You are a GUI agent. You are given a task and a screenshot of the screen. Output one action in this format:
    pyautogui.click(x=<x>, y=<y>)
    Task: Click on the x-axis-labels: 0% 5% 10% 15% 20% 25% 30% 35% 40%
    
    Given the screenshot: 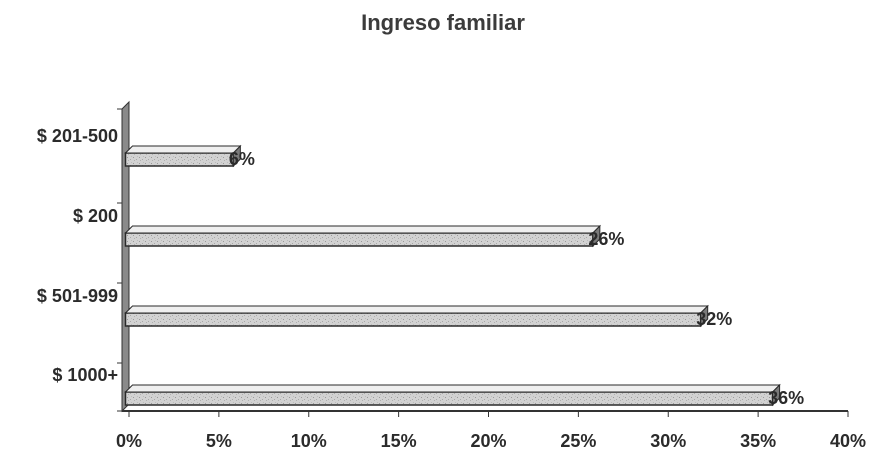 What is the action you would take?
    pyautogui.click(x=491, y=441)
    